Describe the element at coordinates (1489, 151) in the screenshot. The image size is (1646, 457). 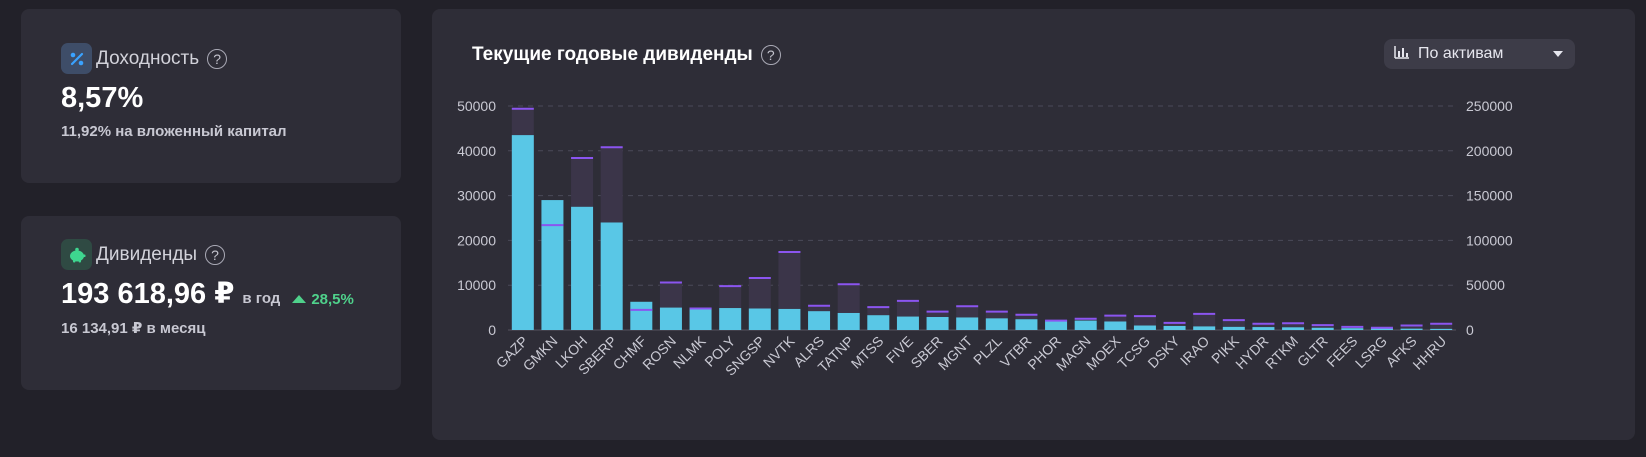
I see `y2-tick-label: 200000` at that location.